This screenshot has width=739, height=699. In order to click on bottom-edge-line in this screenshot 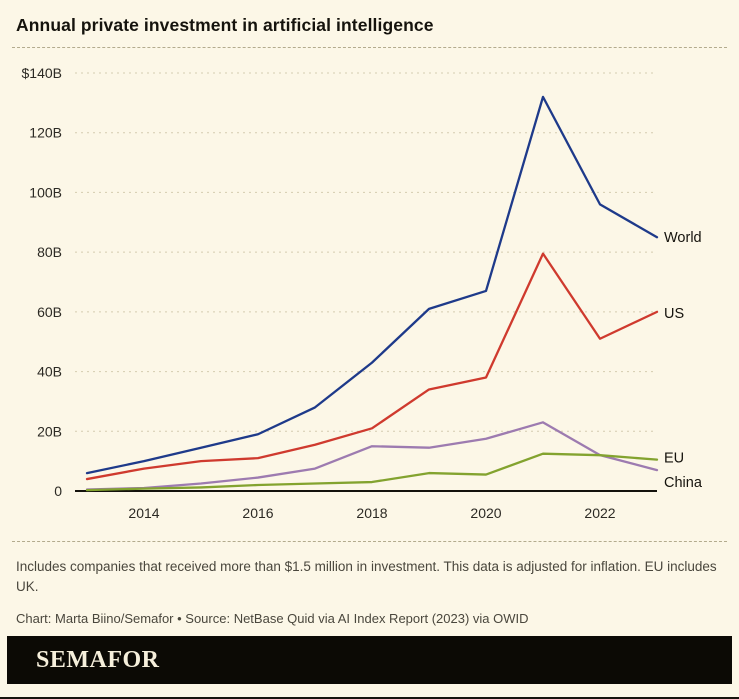, I will do `click(369, 698)`.